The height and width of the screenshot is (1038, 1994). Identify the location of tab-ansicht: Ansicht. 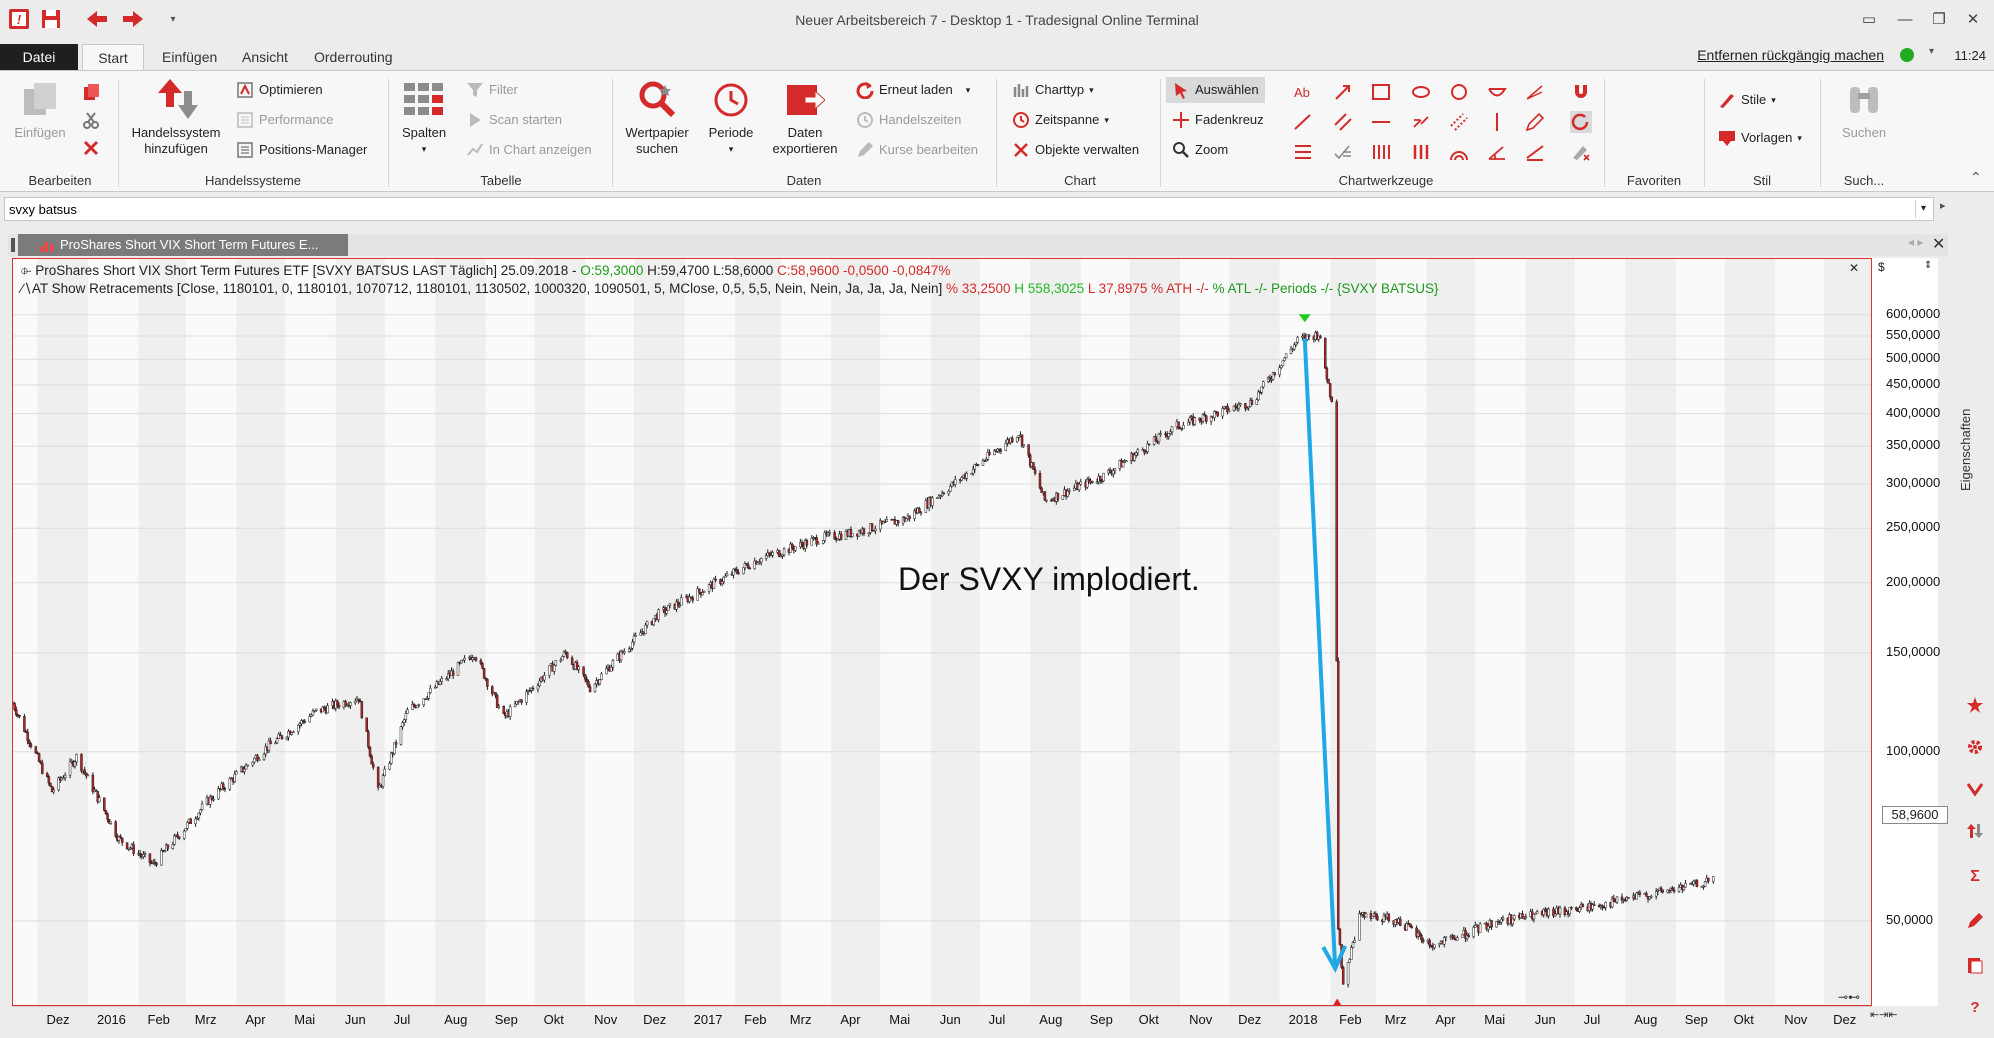
(265, 57).